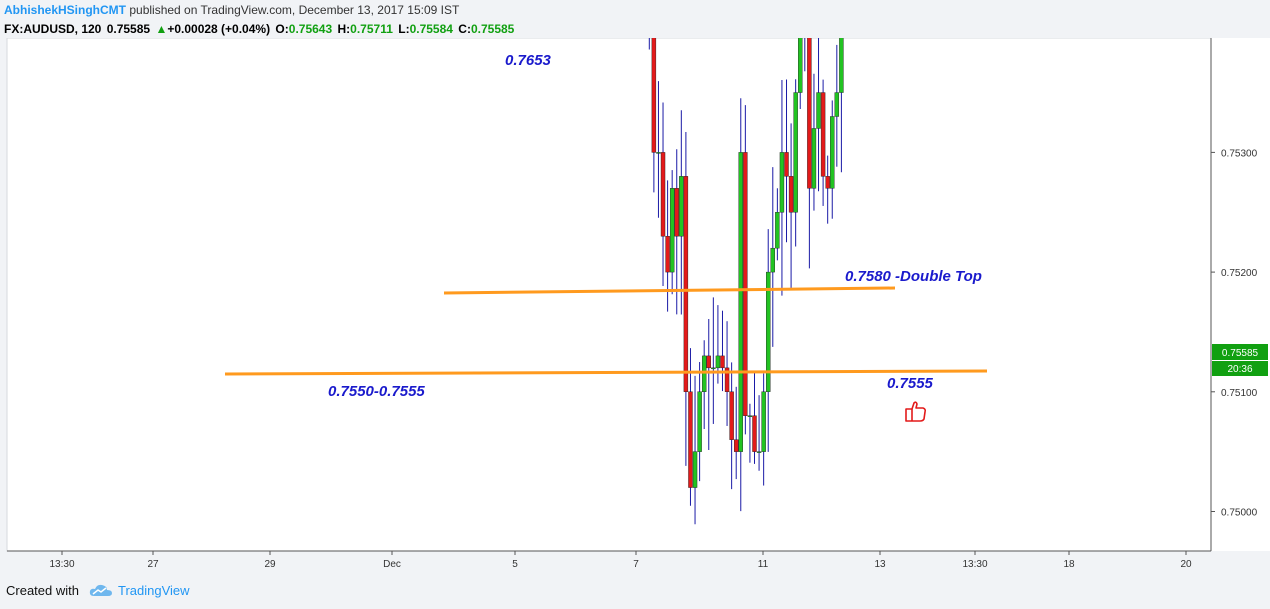  Describe the element at coordinates (404, 29) in the screenshot. I see `low-label: L:` at that location.